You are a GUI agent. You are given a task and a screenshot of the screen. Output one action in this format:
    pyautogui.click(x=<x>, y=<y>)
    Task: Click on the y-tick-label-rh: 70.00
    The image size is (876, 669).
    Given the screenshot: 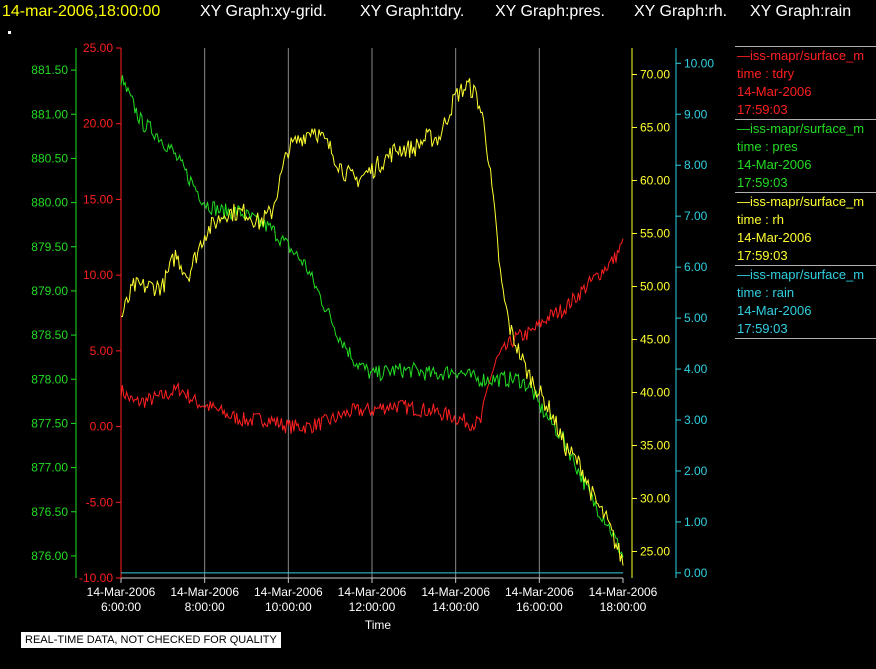 What is the action you would take?
    pyautogui.click(x=655, y=75)
    